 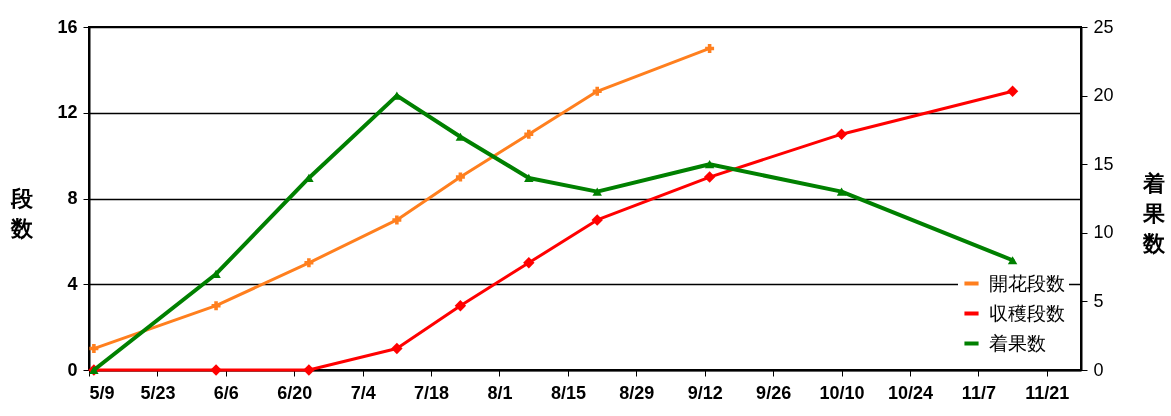 What do you see at coordinates (432, 392) in the screenshot?
I see `x-tick-label: 7/18` at bounding box center [432, 392].